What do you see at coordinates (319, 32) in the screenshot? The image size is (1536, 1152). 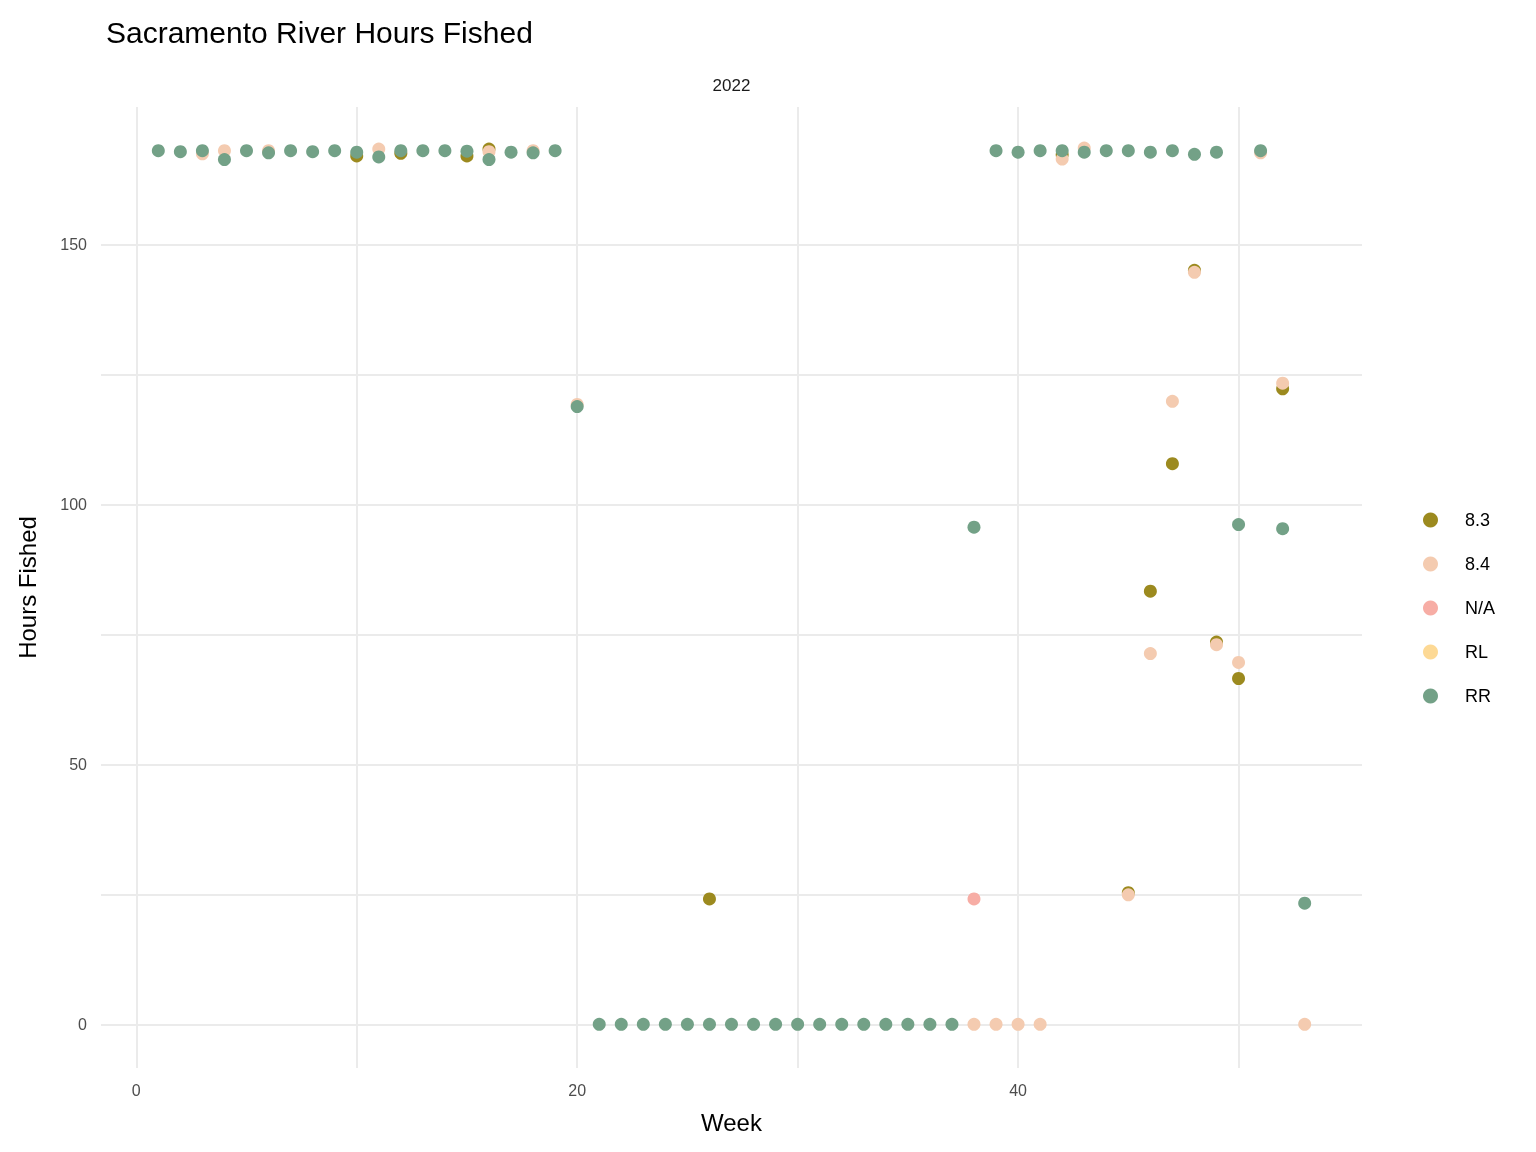 I see `chart-title: Sacramento River Hours Fished` at bounding box center [319, 32].